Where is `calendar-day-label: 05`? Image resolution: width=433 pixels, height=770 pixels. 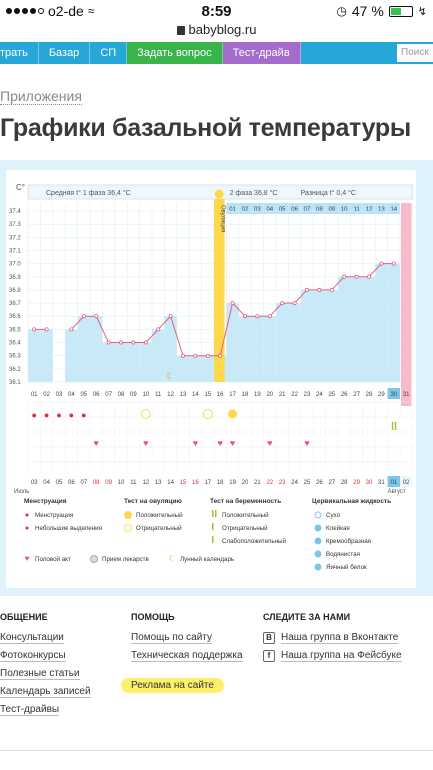
calendar-day-label: 05 is located at coordinates (59, 483).